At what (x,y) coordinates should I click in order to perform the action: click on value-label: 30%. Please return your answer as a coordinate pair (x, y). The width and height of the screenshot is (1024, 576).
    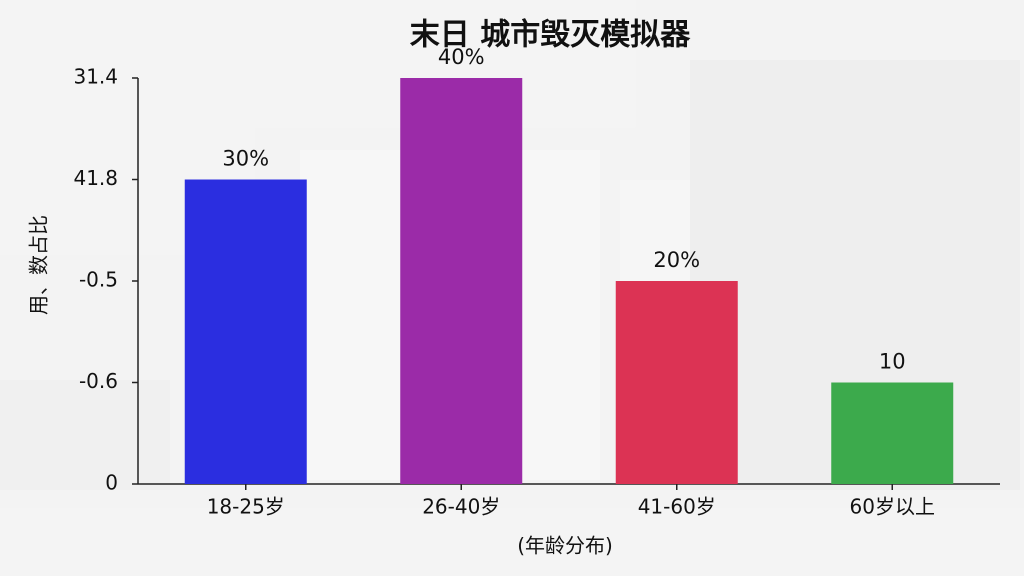
    Looking at the image, I should click on (245, 159).